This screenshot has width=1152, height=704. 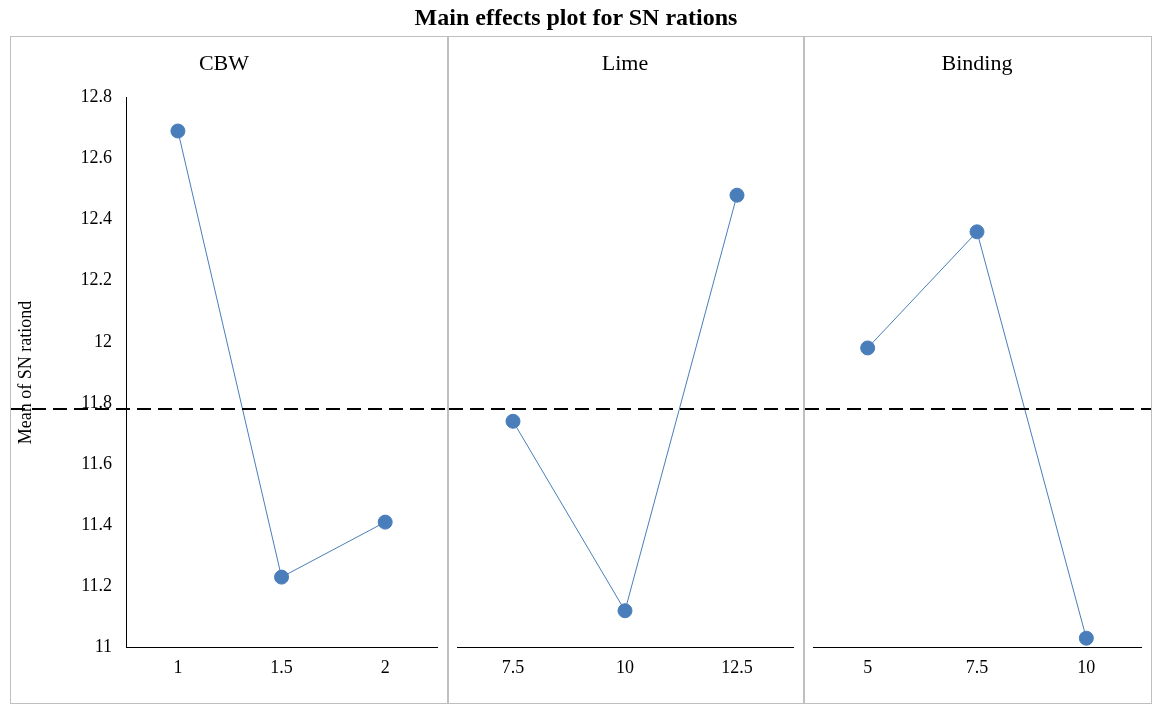 What do you see at coordinates (96, 218) in the screenshot?
I see `y-tick-label: 12.4` at bounding box center [96, 218].